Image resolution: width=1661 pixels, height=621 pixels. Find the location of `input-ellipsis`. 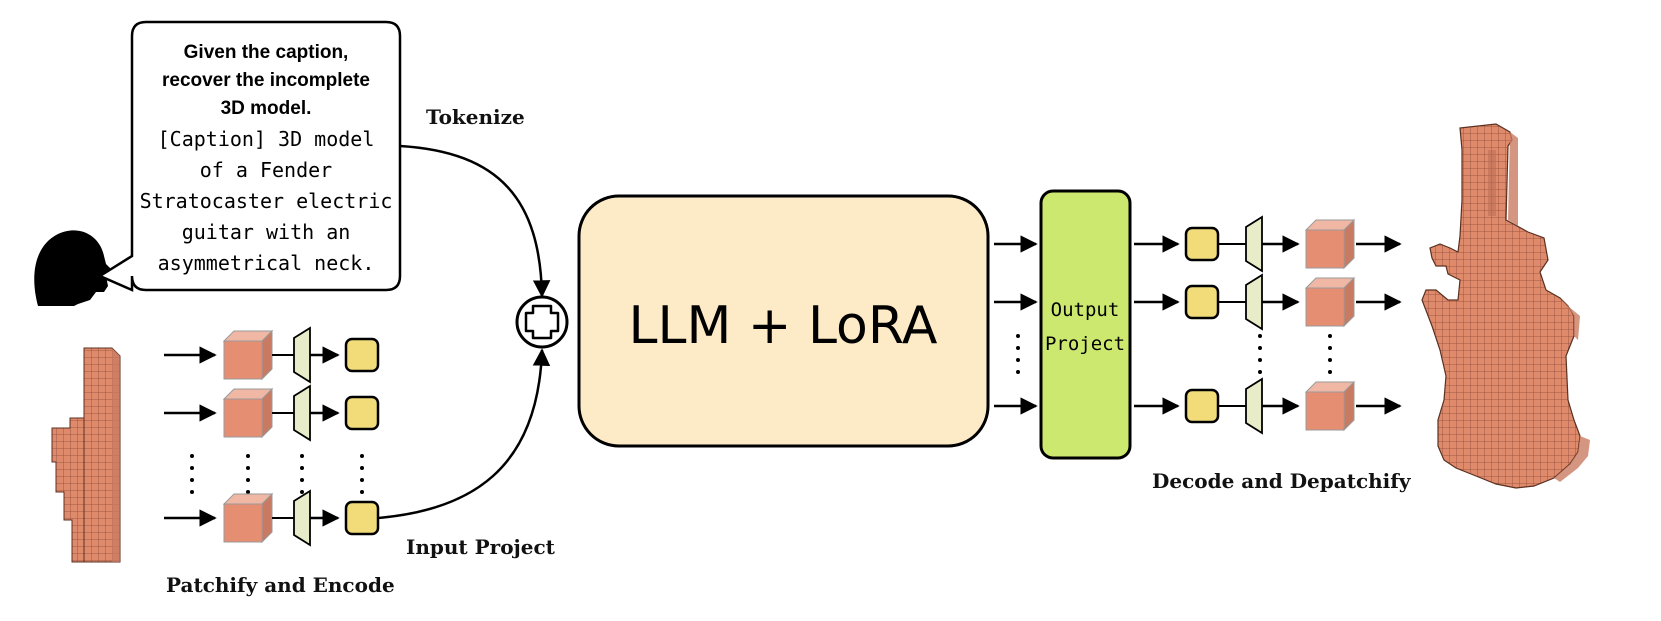

input-ellipsis is located at coordinates (277, 474).